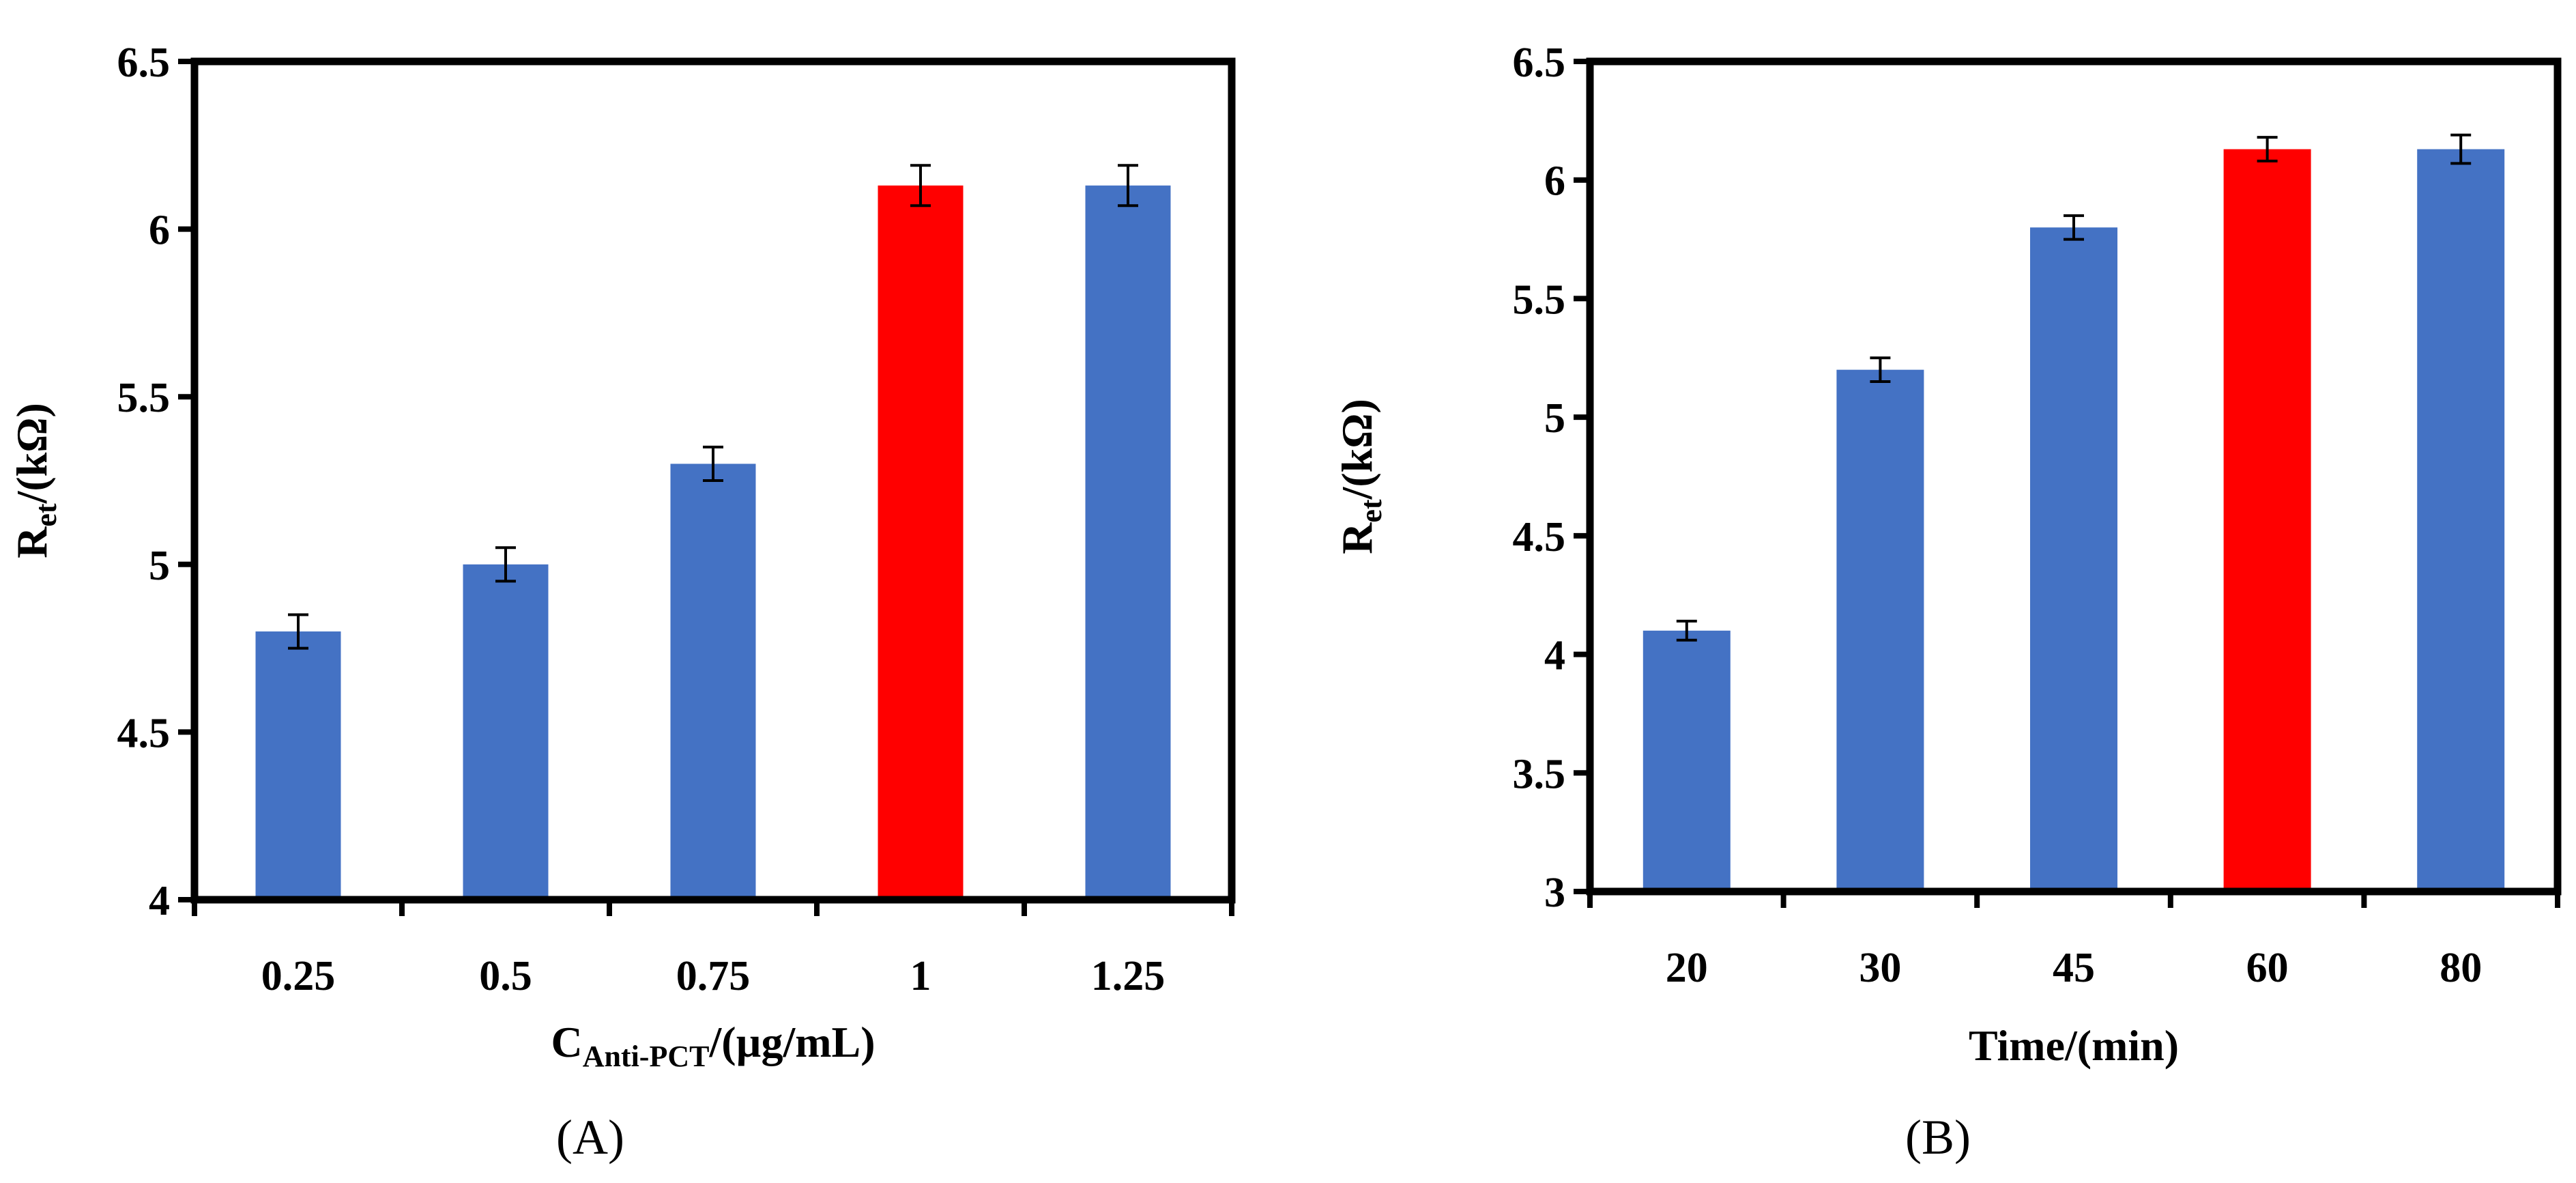 The image size is (2576, 1183). I want to click on panel-label: (B), so click(1938, 1138).